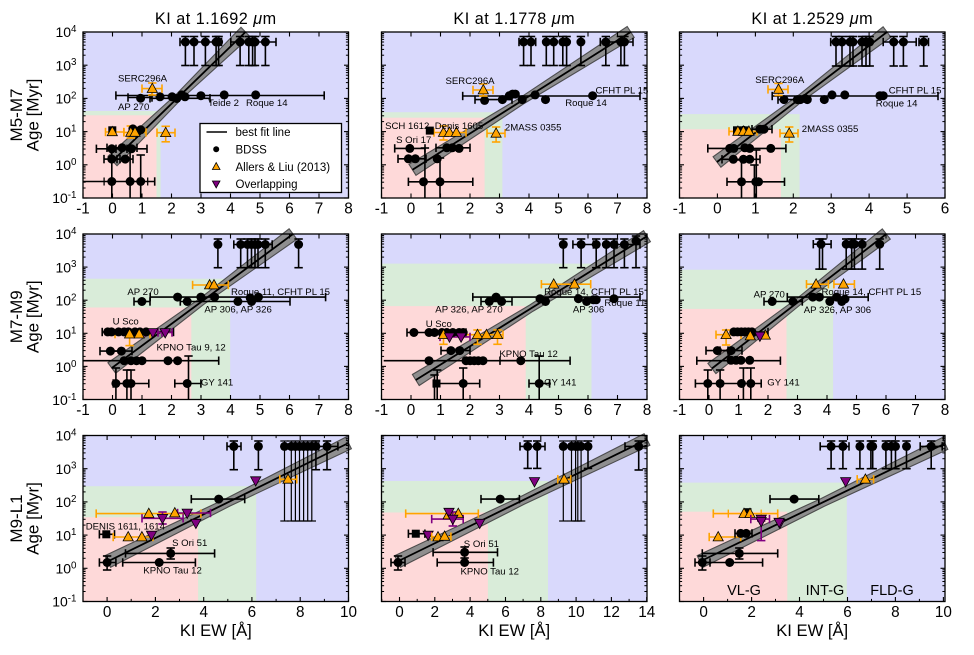 The height and width of the screenshot is (655, 974). Describe the element at coordinates (237, 309) in the screenshot. I see `svg-text: AP 306, AP 326` at that location.